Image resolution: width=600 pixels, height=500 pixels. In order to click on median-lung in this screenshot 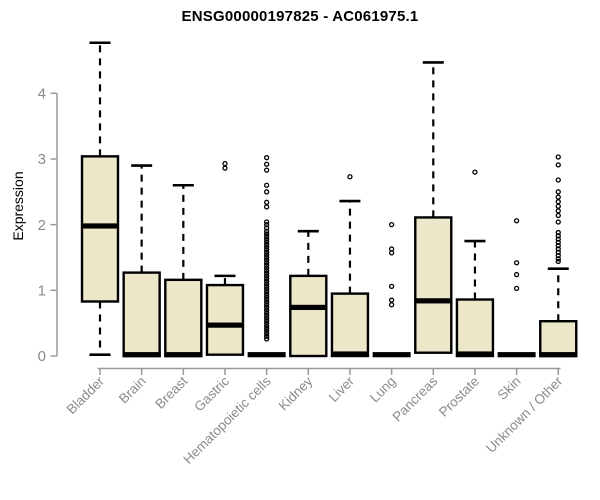, I will do `click(391, 355)`.